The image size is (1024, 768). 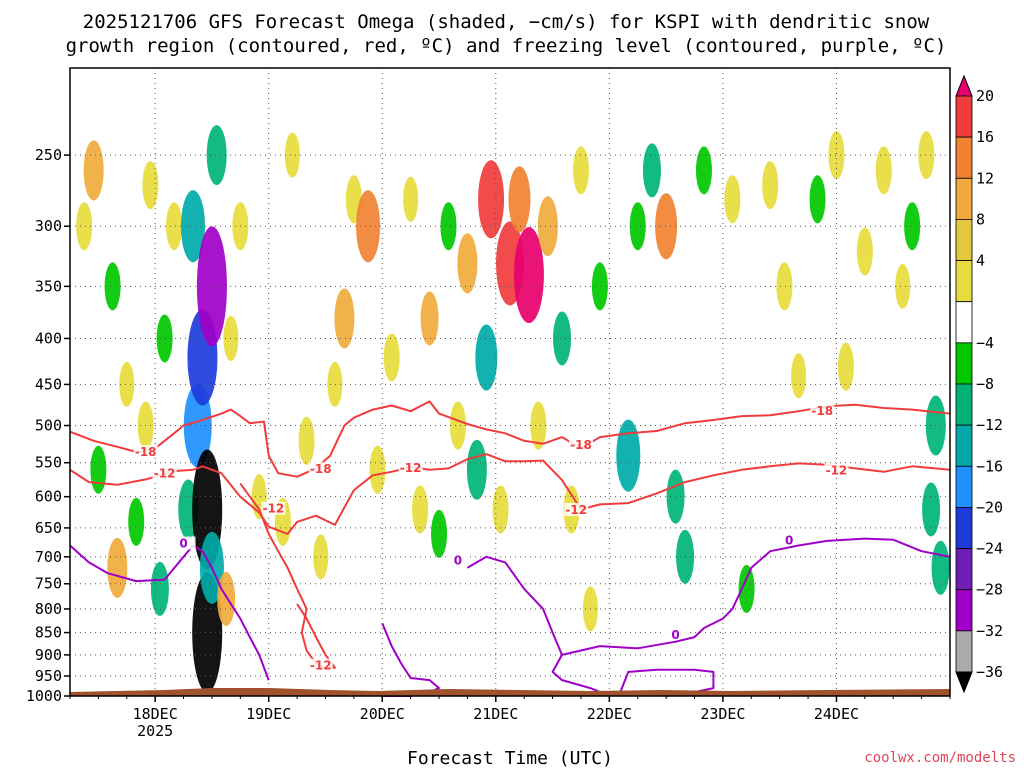 What do you see at coordinates (48, 286) in the screenshot?
I see `y-tick-label-350: 350` at bounding box center [48, 286].